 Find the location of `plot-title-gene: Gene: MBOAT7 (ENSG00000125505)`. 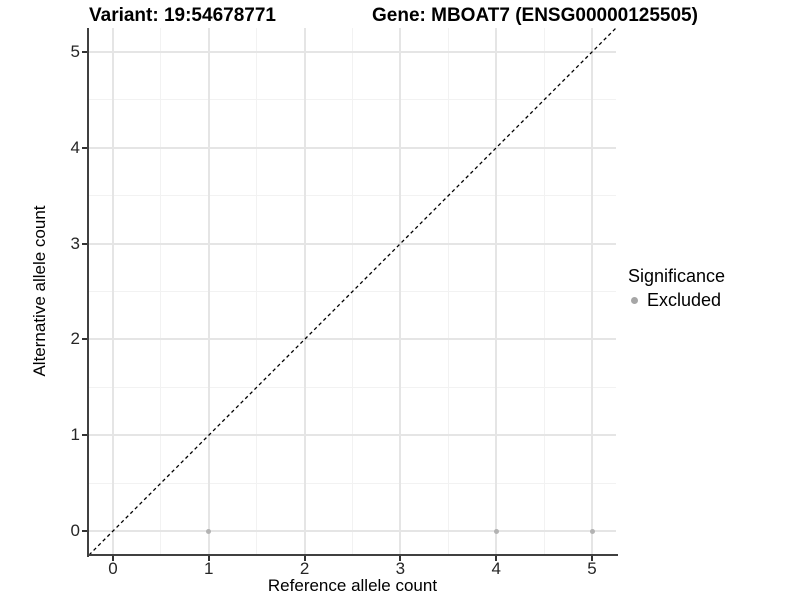

plot-title-gene: Gene: MBOAT7 (ENSG00000125505) is located at coordinates (535, 15).